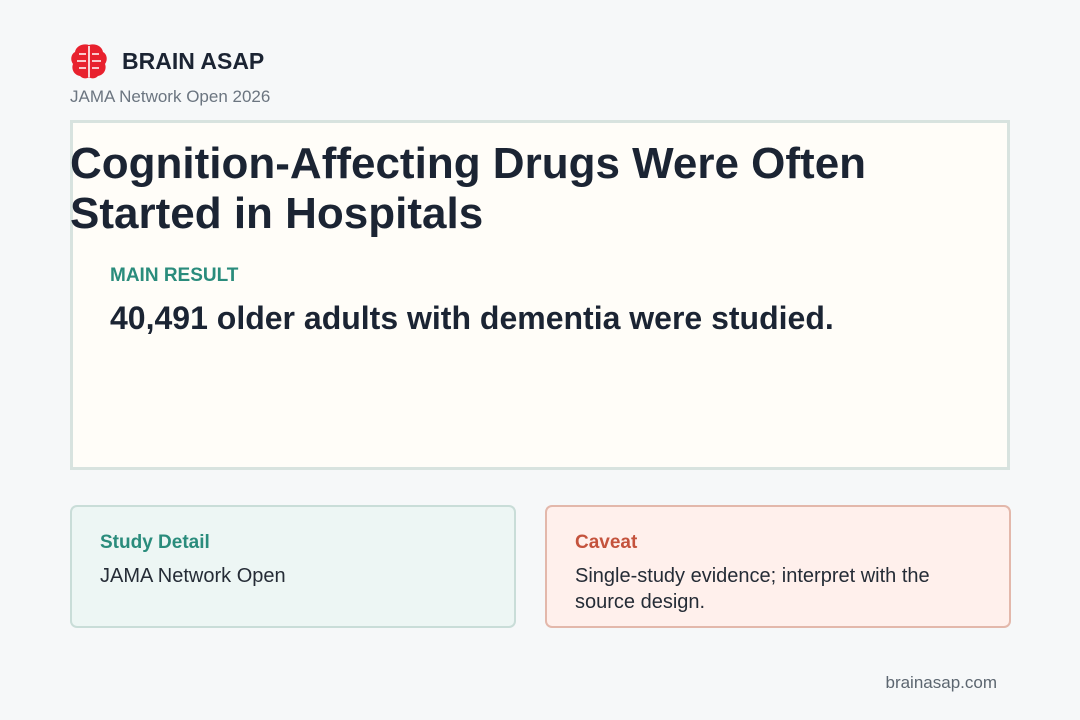 This screenshot has height=720, width=1080. I want to click on logo, so click(89, 61).